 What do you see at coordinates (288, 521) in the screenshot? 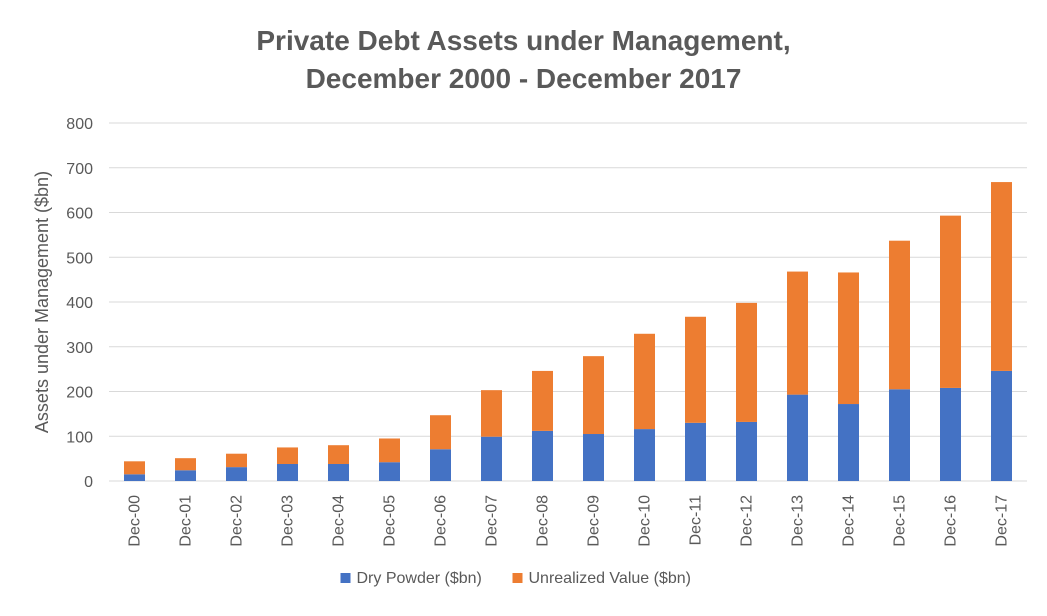
I see `x-tick-label: Dec-03` at bounding box center [288, 521].